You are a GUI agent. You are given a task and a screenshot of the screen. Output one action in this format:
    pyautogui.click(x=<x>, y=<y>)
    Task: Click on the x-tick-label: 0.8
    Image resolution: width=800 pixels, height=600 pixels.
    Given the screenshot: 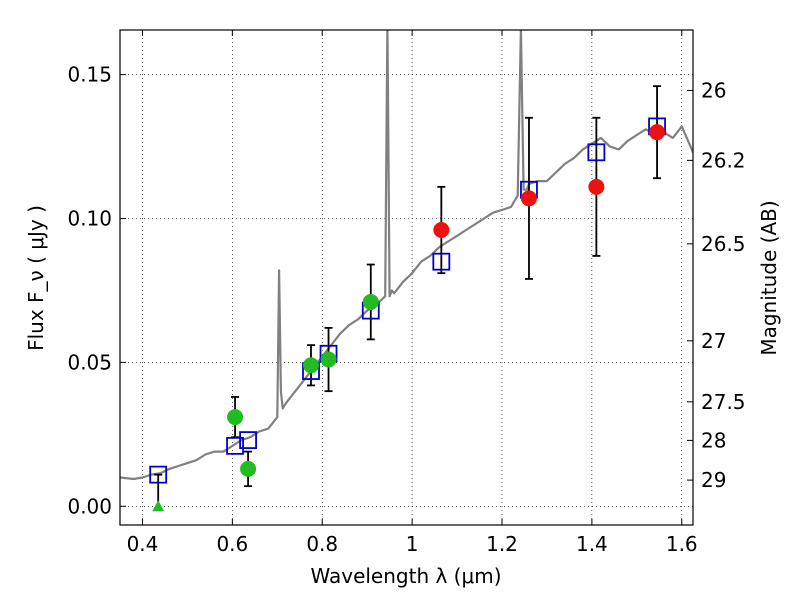 What is the action you would take?
    pyautogui.click(x=322, y=544)
    